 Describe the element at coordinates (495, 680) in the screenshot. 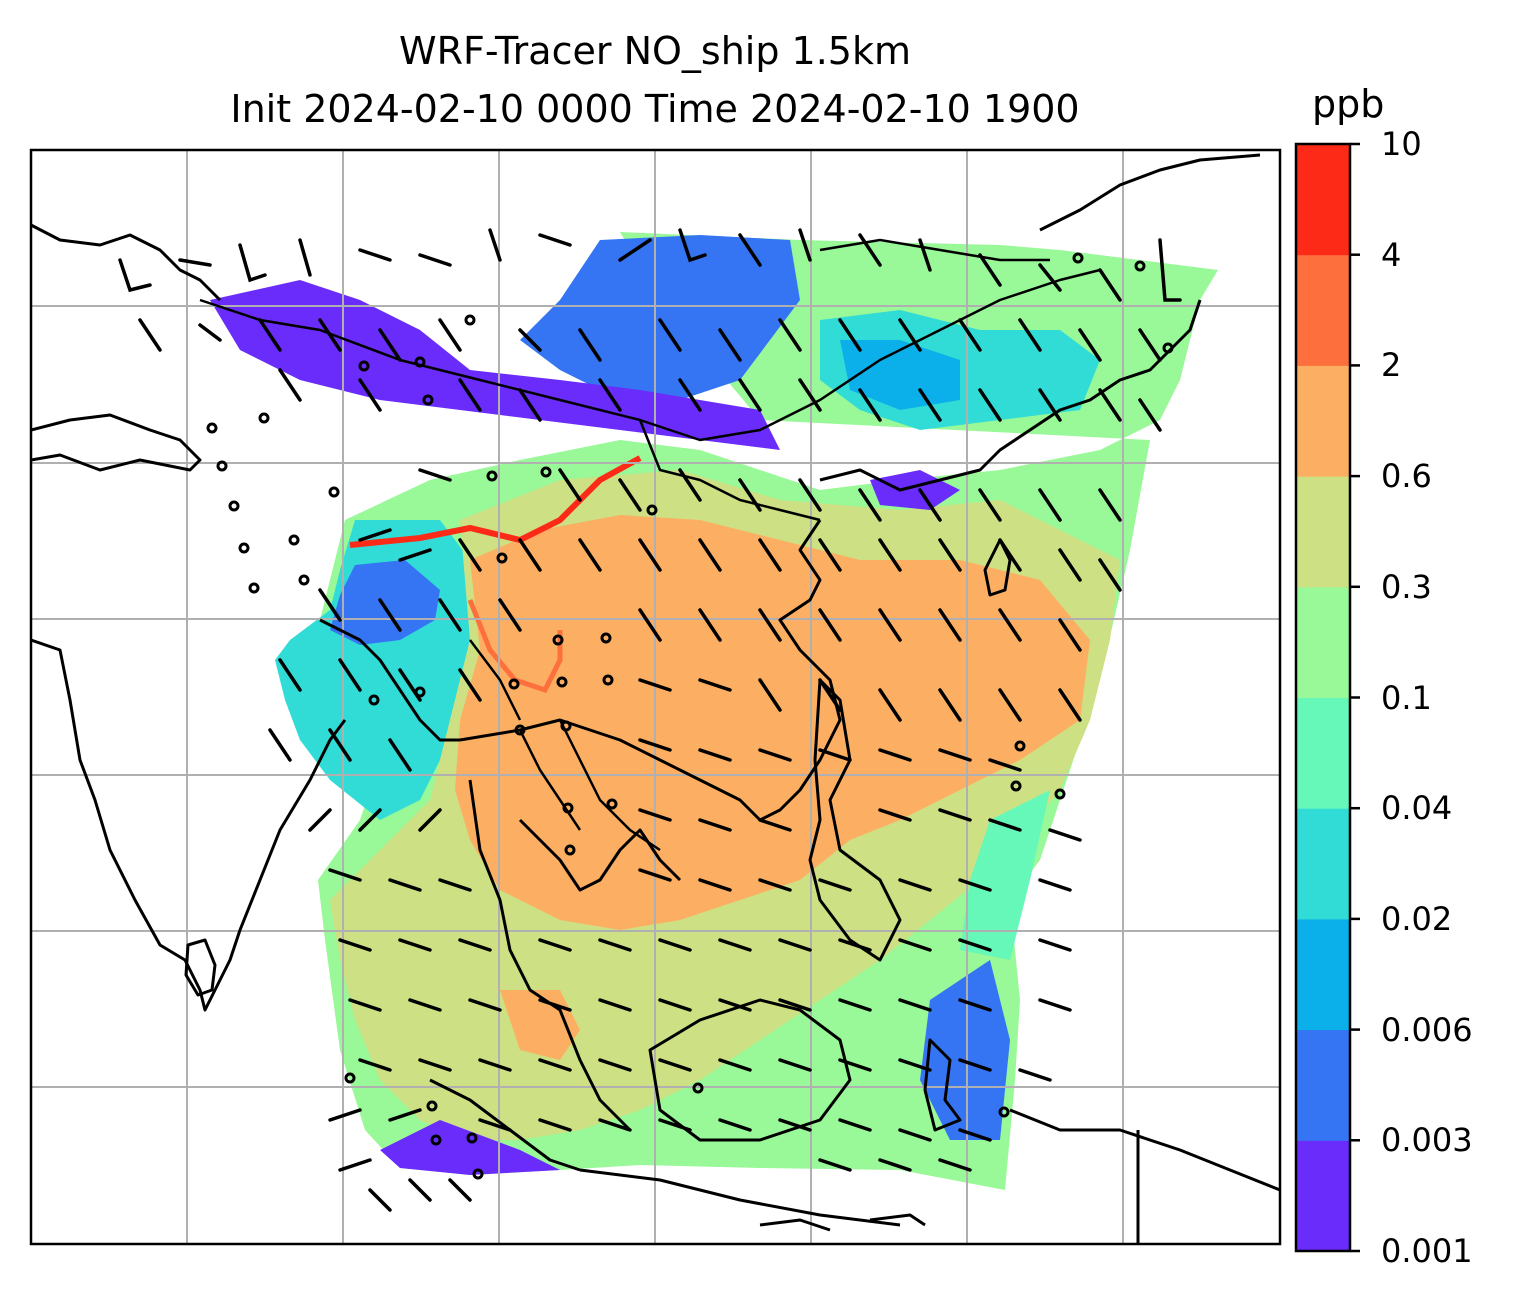

I see `myanmar-border` at that location.